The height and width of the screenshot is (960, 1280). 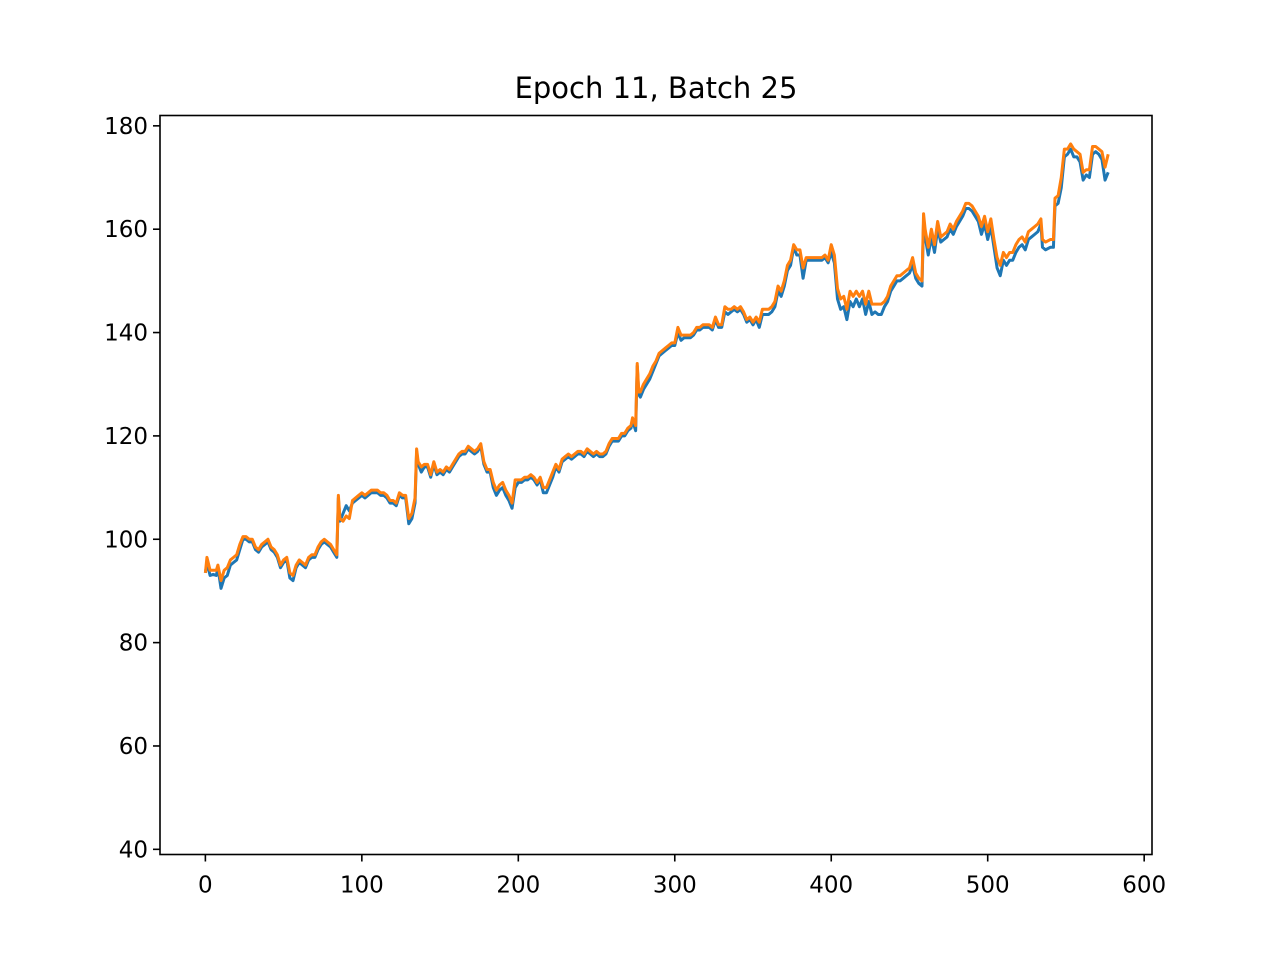 I want to click on x-tick-label: 500, so click(x=988, y=886).